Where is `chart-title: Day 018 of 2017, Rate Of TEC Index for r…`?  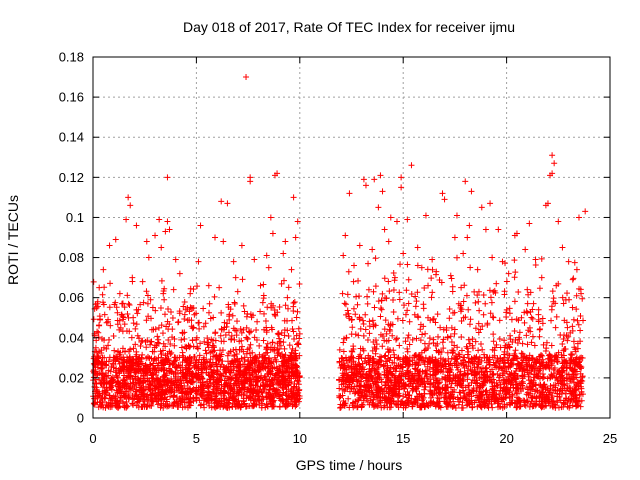
chart-title: Day 018 of 2017, Rate Of TEC Index for r… is located at coordinates (349, 27).